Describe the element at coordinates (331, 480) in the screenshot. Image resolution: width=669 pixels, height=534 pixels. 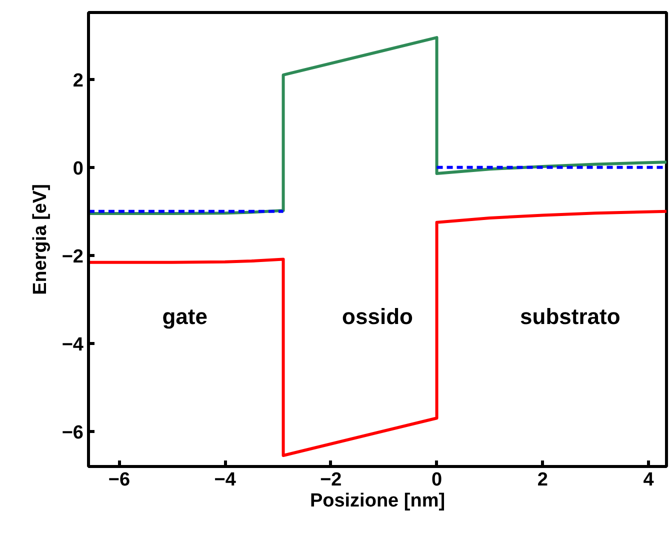
I see `x-tick-label: −2` at that location.